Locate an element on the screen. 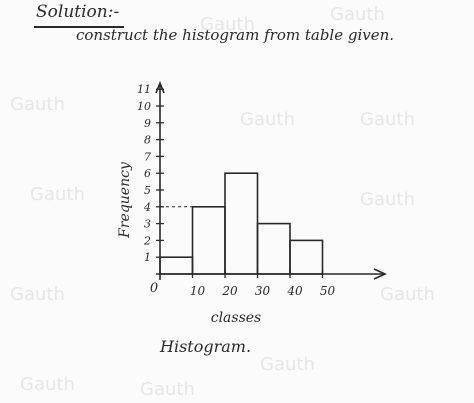  watermark-3: Gauth is located at coordinates (57, 194).